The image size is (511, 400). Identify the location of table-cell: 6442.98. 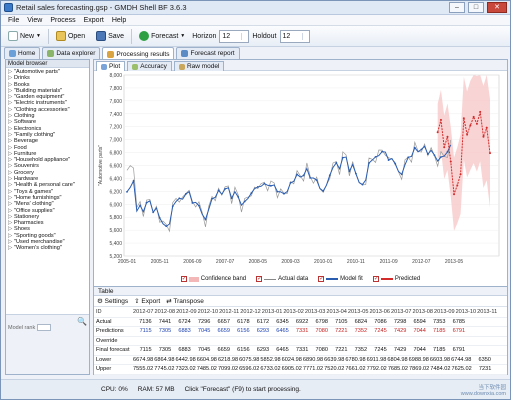
(185, 359).